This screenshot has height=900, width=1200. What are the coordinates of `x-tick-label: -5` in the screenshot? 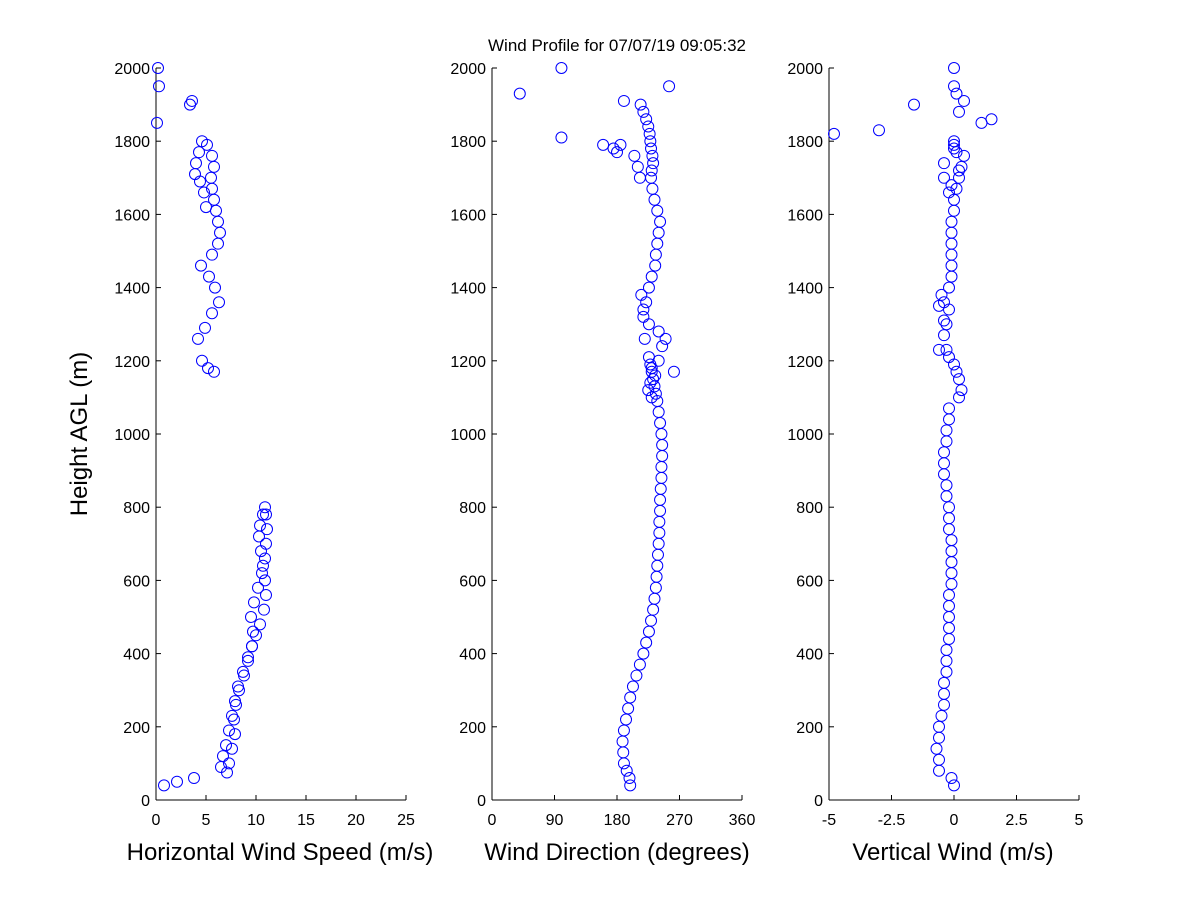 It's located at (829, 820).